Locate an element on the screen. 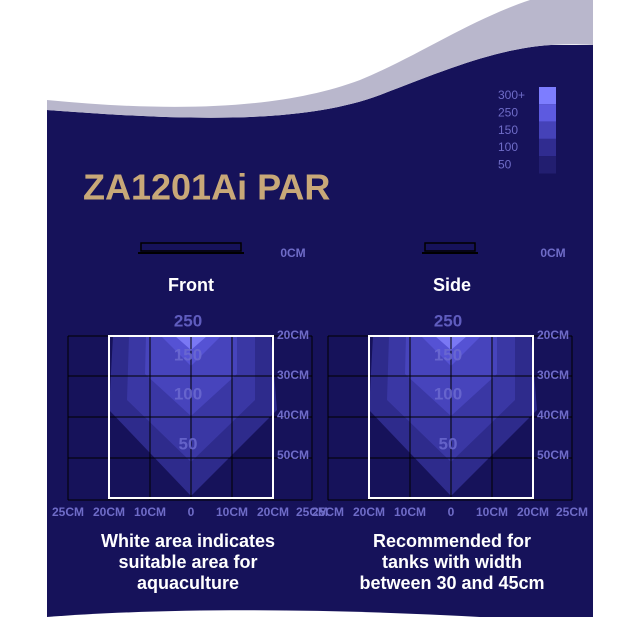 The image size is (640, 640). legend-label: 250 is located at coordinates (508, 112).